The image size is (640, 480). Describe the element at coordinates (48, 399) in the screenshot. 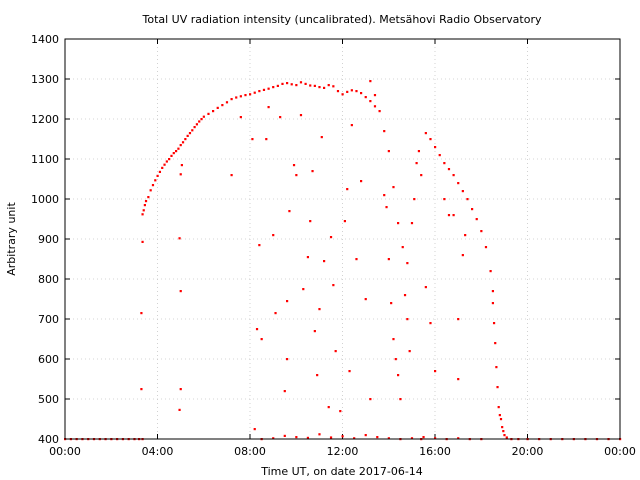

I see `y-tick-label: 500` at that location.